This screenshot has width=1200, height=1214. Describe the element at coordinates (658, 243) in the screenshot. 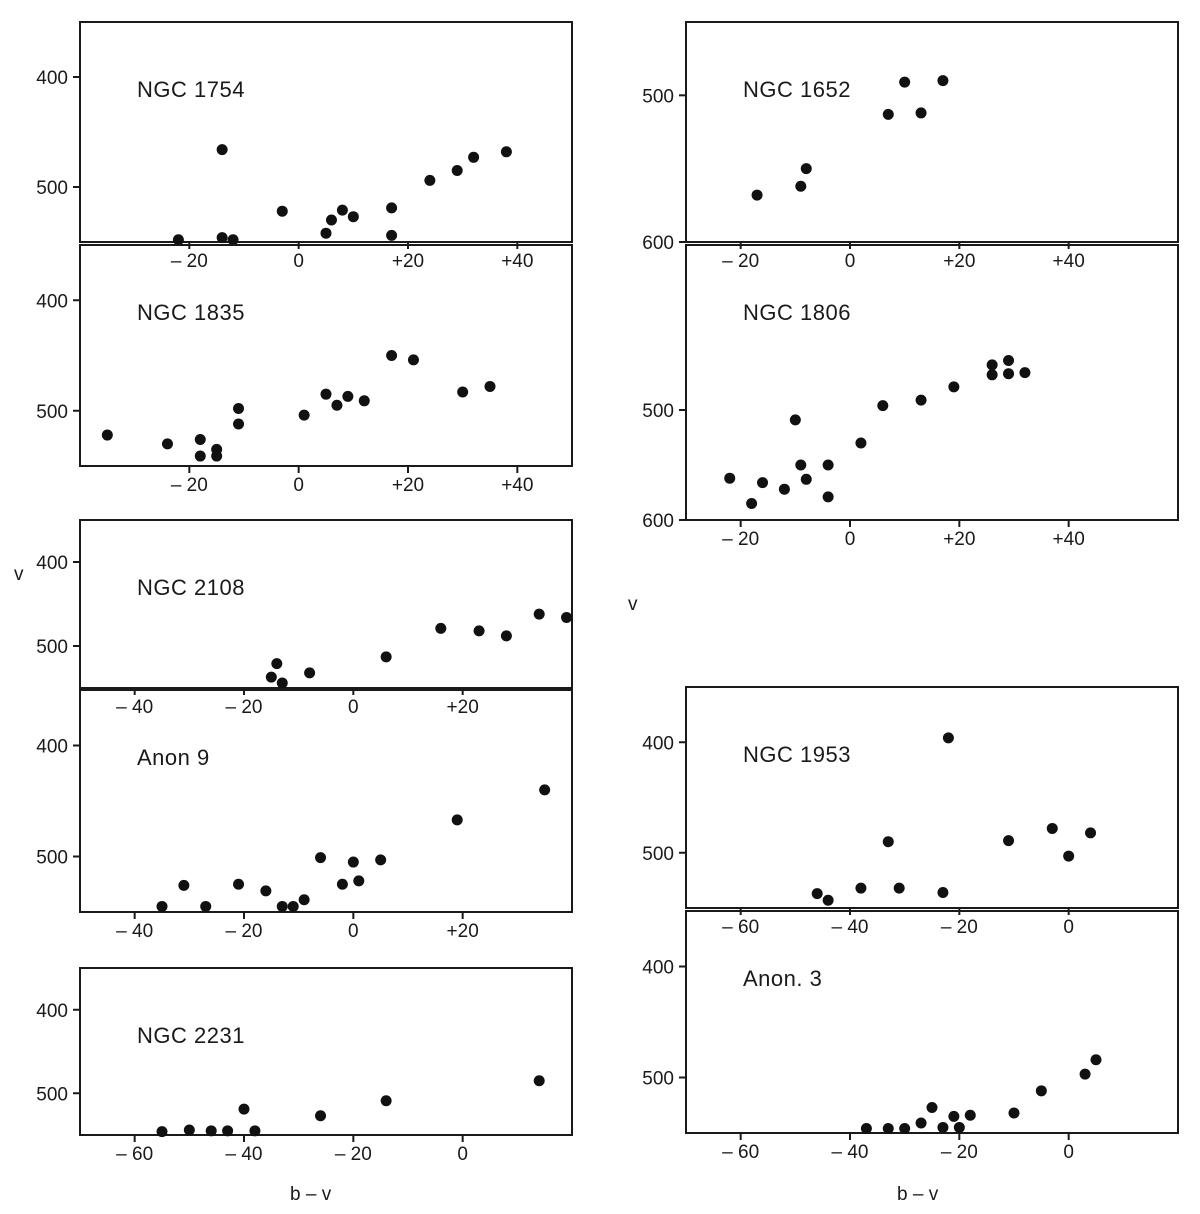

I see `y-tick-label: 600` at that location.